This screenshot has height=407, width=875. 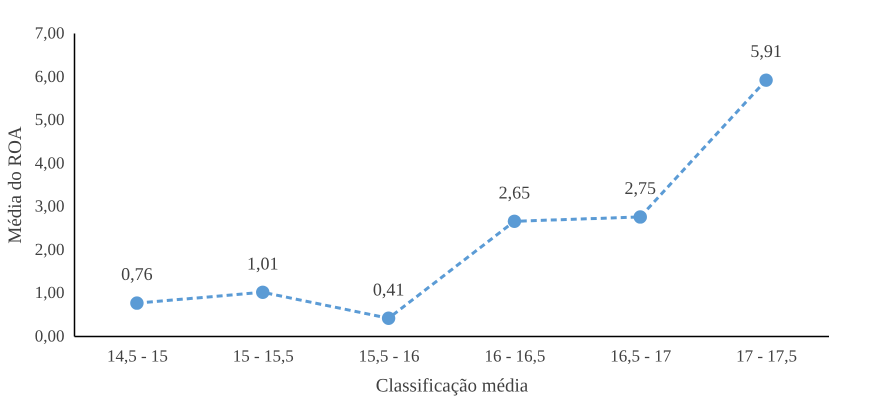 What do you see at coordinates (49, 33) in the screenshot?
I see `y-tick-label: 7,00` at bounding box center [49, 33].